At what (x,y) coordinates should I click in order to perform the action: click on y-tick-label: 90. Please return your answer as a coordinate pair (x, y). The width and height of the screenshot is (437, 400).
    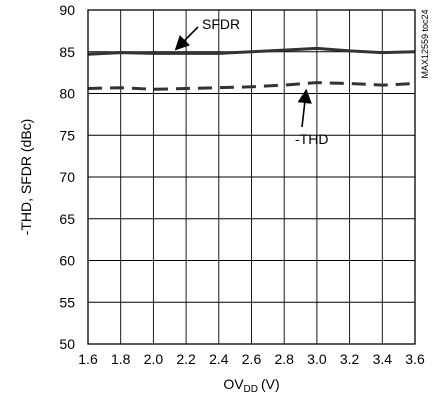
    Looking at the image, I should click on (67, 10).